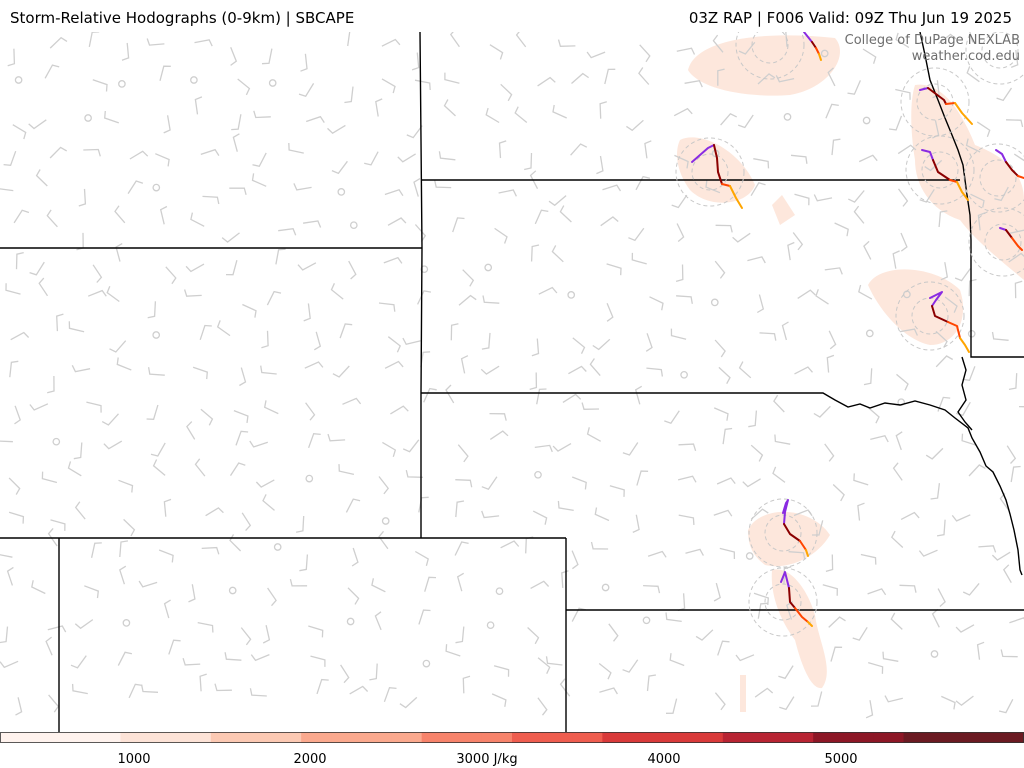 This screenshot has width=1024, height=768. I want to click on colorbar-tick-4000: 4000, so click(664, 759).